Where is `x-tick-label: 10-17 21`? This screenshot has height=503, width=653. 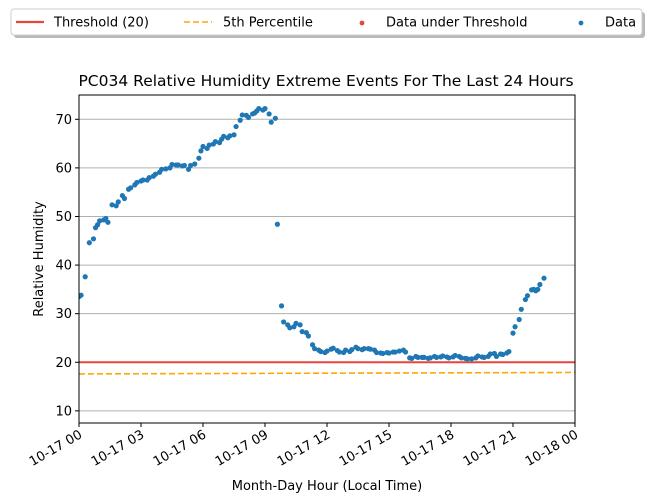 x-tick-label: 10-17 21 is located at coordinates (490, 448).